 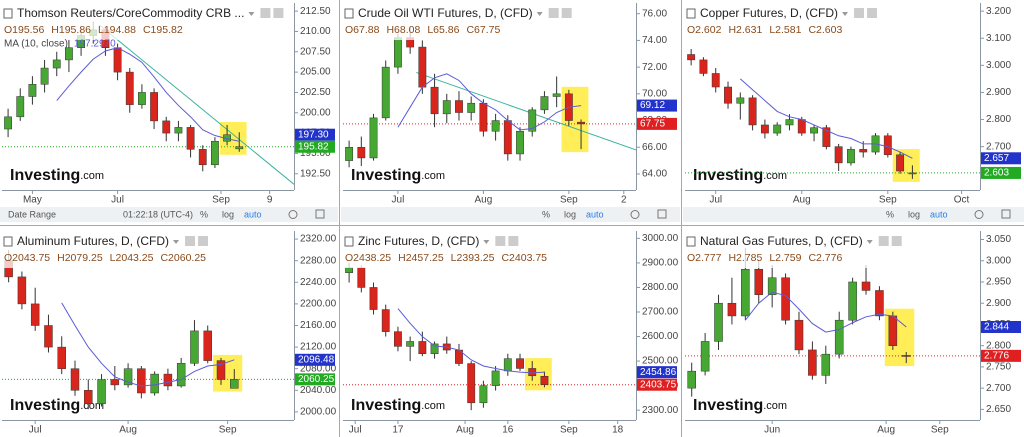 What do you see at coordinates (158, 214) in the screenshot?
I see `toolbar-item: 01:22:18 (UTC-4)` at bounding box center [158, 214].